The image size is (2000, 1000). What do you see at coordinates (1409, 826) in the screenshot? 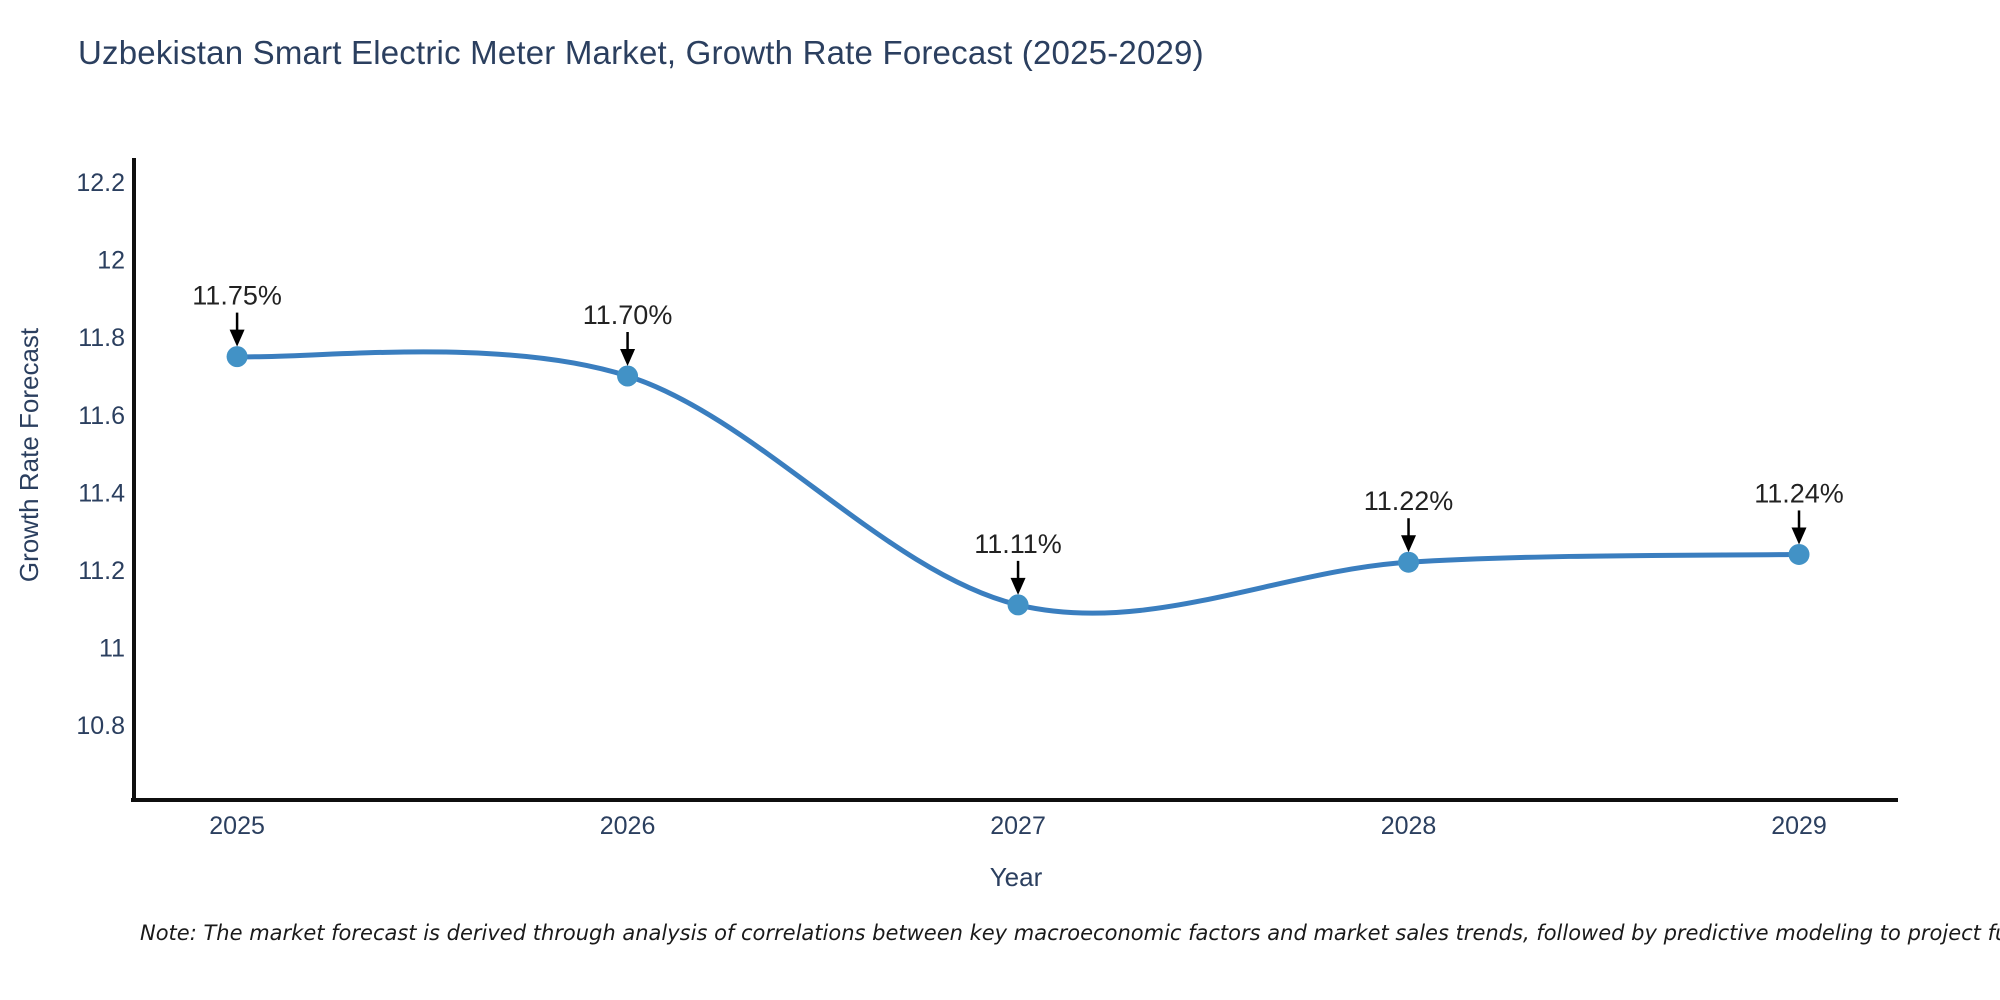
I see `x-tick-label: 2028` at bounding box center [1409, 826].